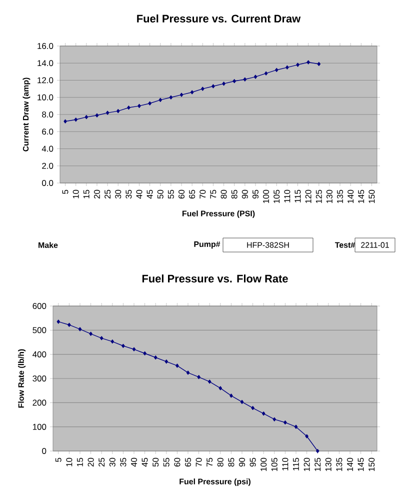  Describe the element at coordinates (39, 403) in the screenshot. I see `y-tick-label: 200` at that location.